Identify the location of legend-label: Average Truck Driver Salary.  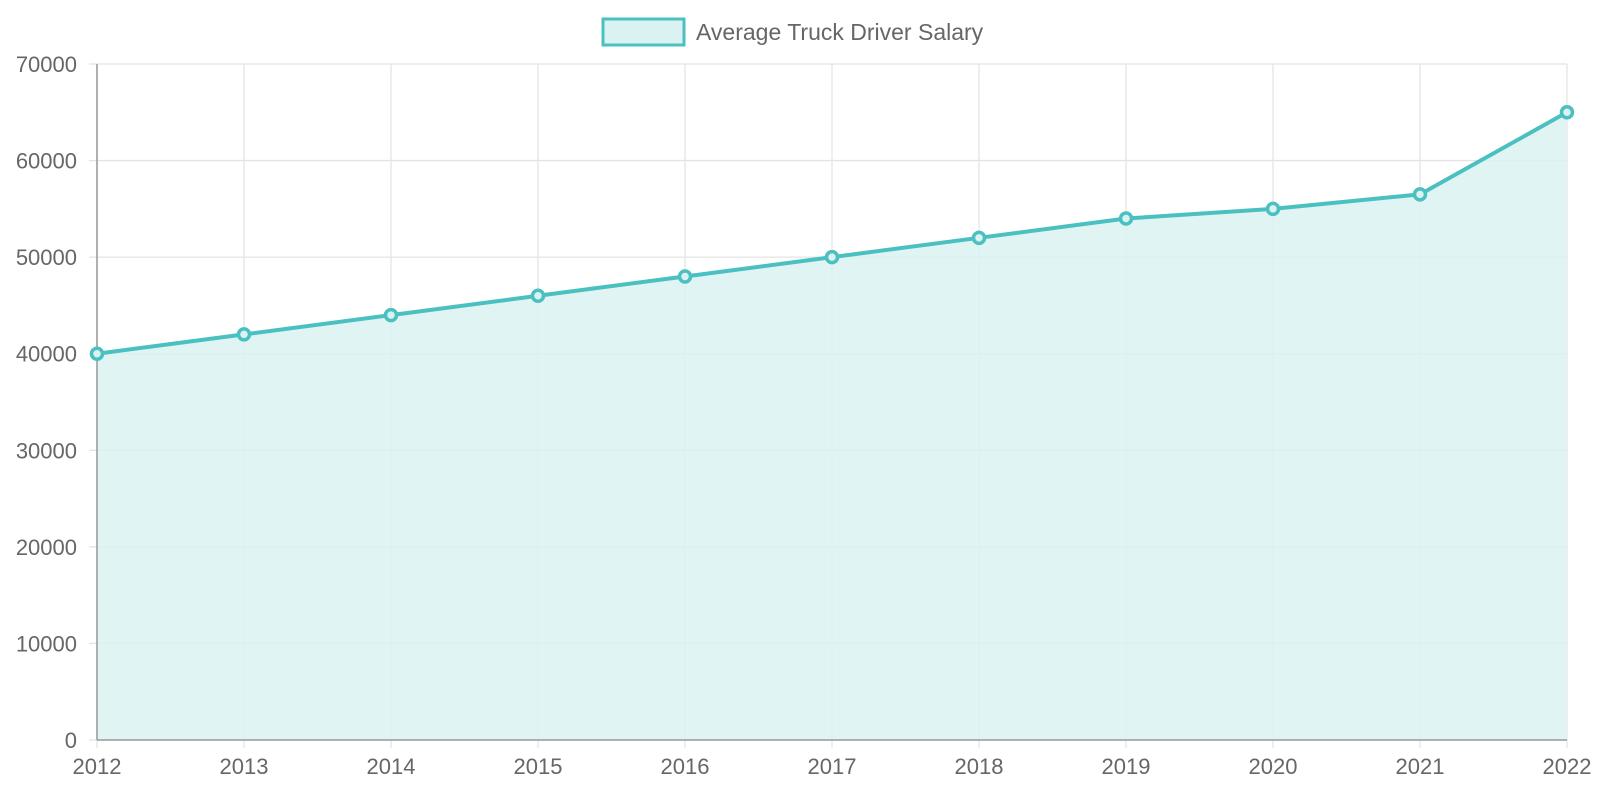
(840, 32).